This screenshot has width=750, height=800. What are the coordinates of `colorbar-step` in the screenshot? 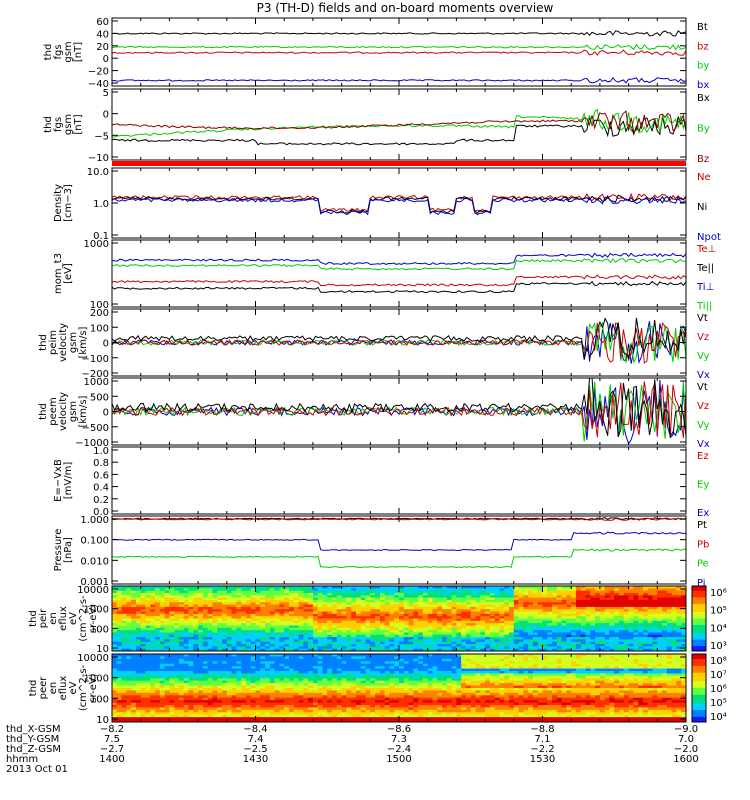 It's located at (699, 629).